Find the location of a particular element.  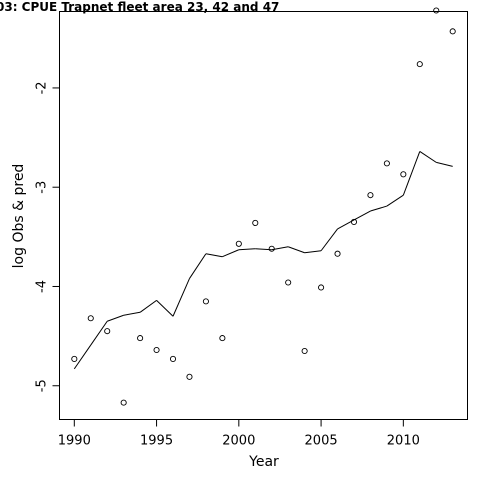

x-axis: 1990 1995 2000 2005 2010 is located at coordinates (239, 434).